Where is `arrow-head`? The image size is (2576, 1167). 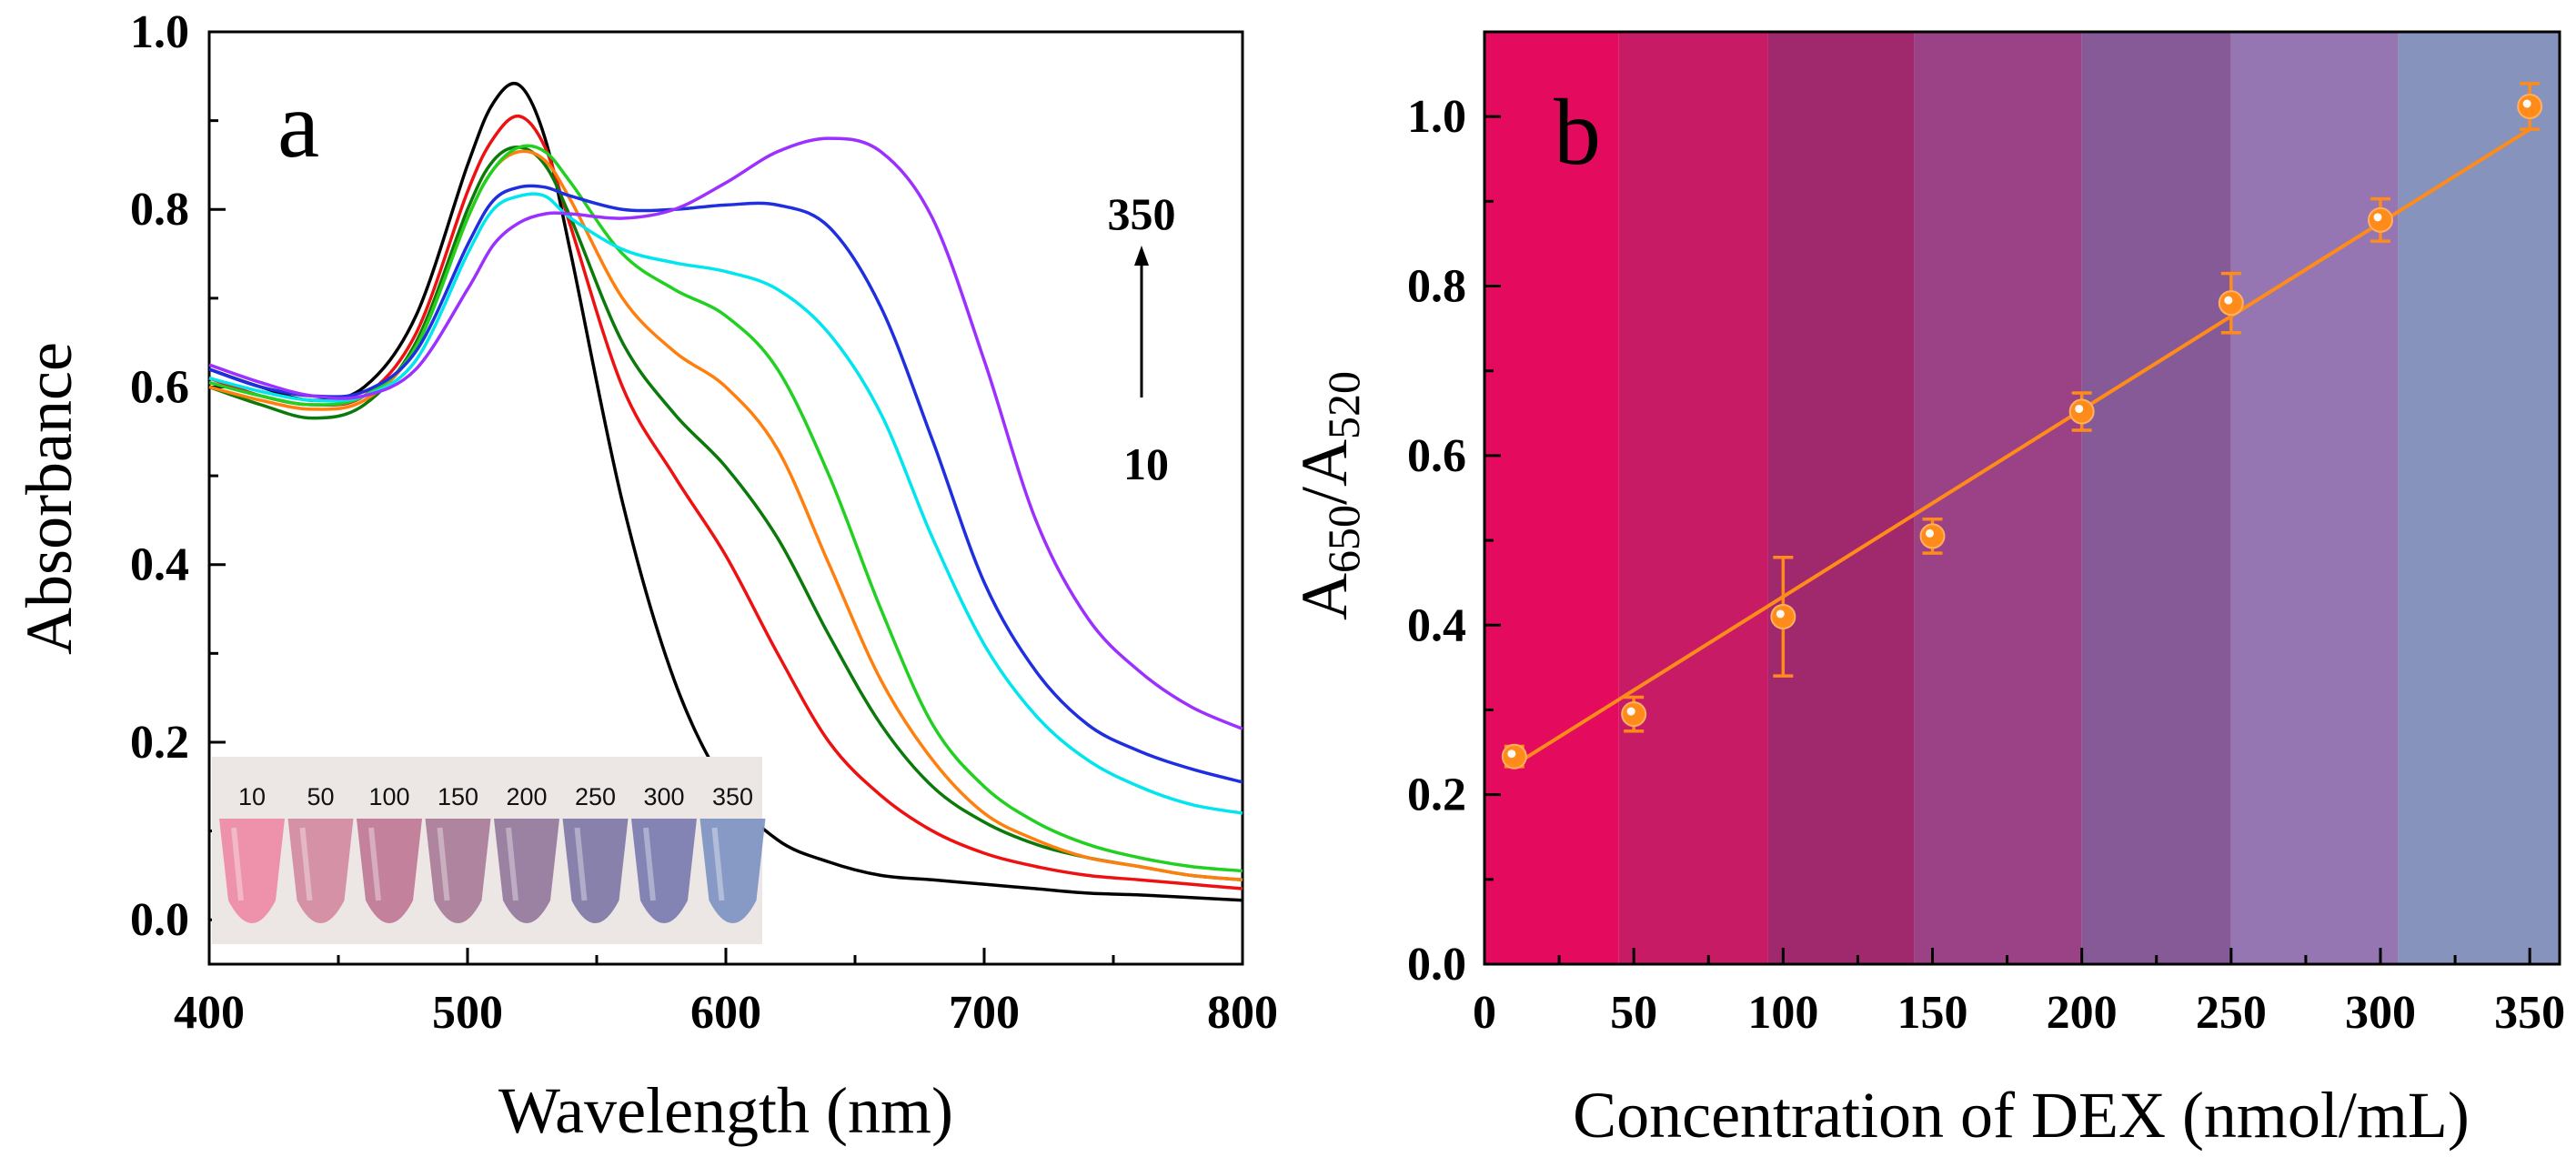
arrow-head is located at coordinates (1141, 256).